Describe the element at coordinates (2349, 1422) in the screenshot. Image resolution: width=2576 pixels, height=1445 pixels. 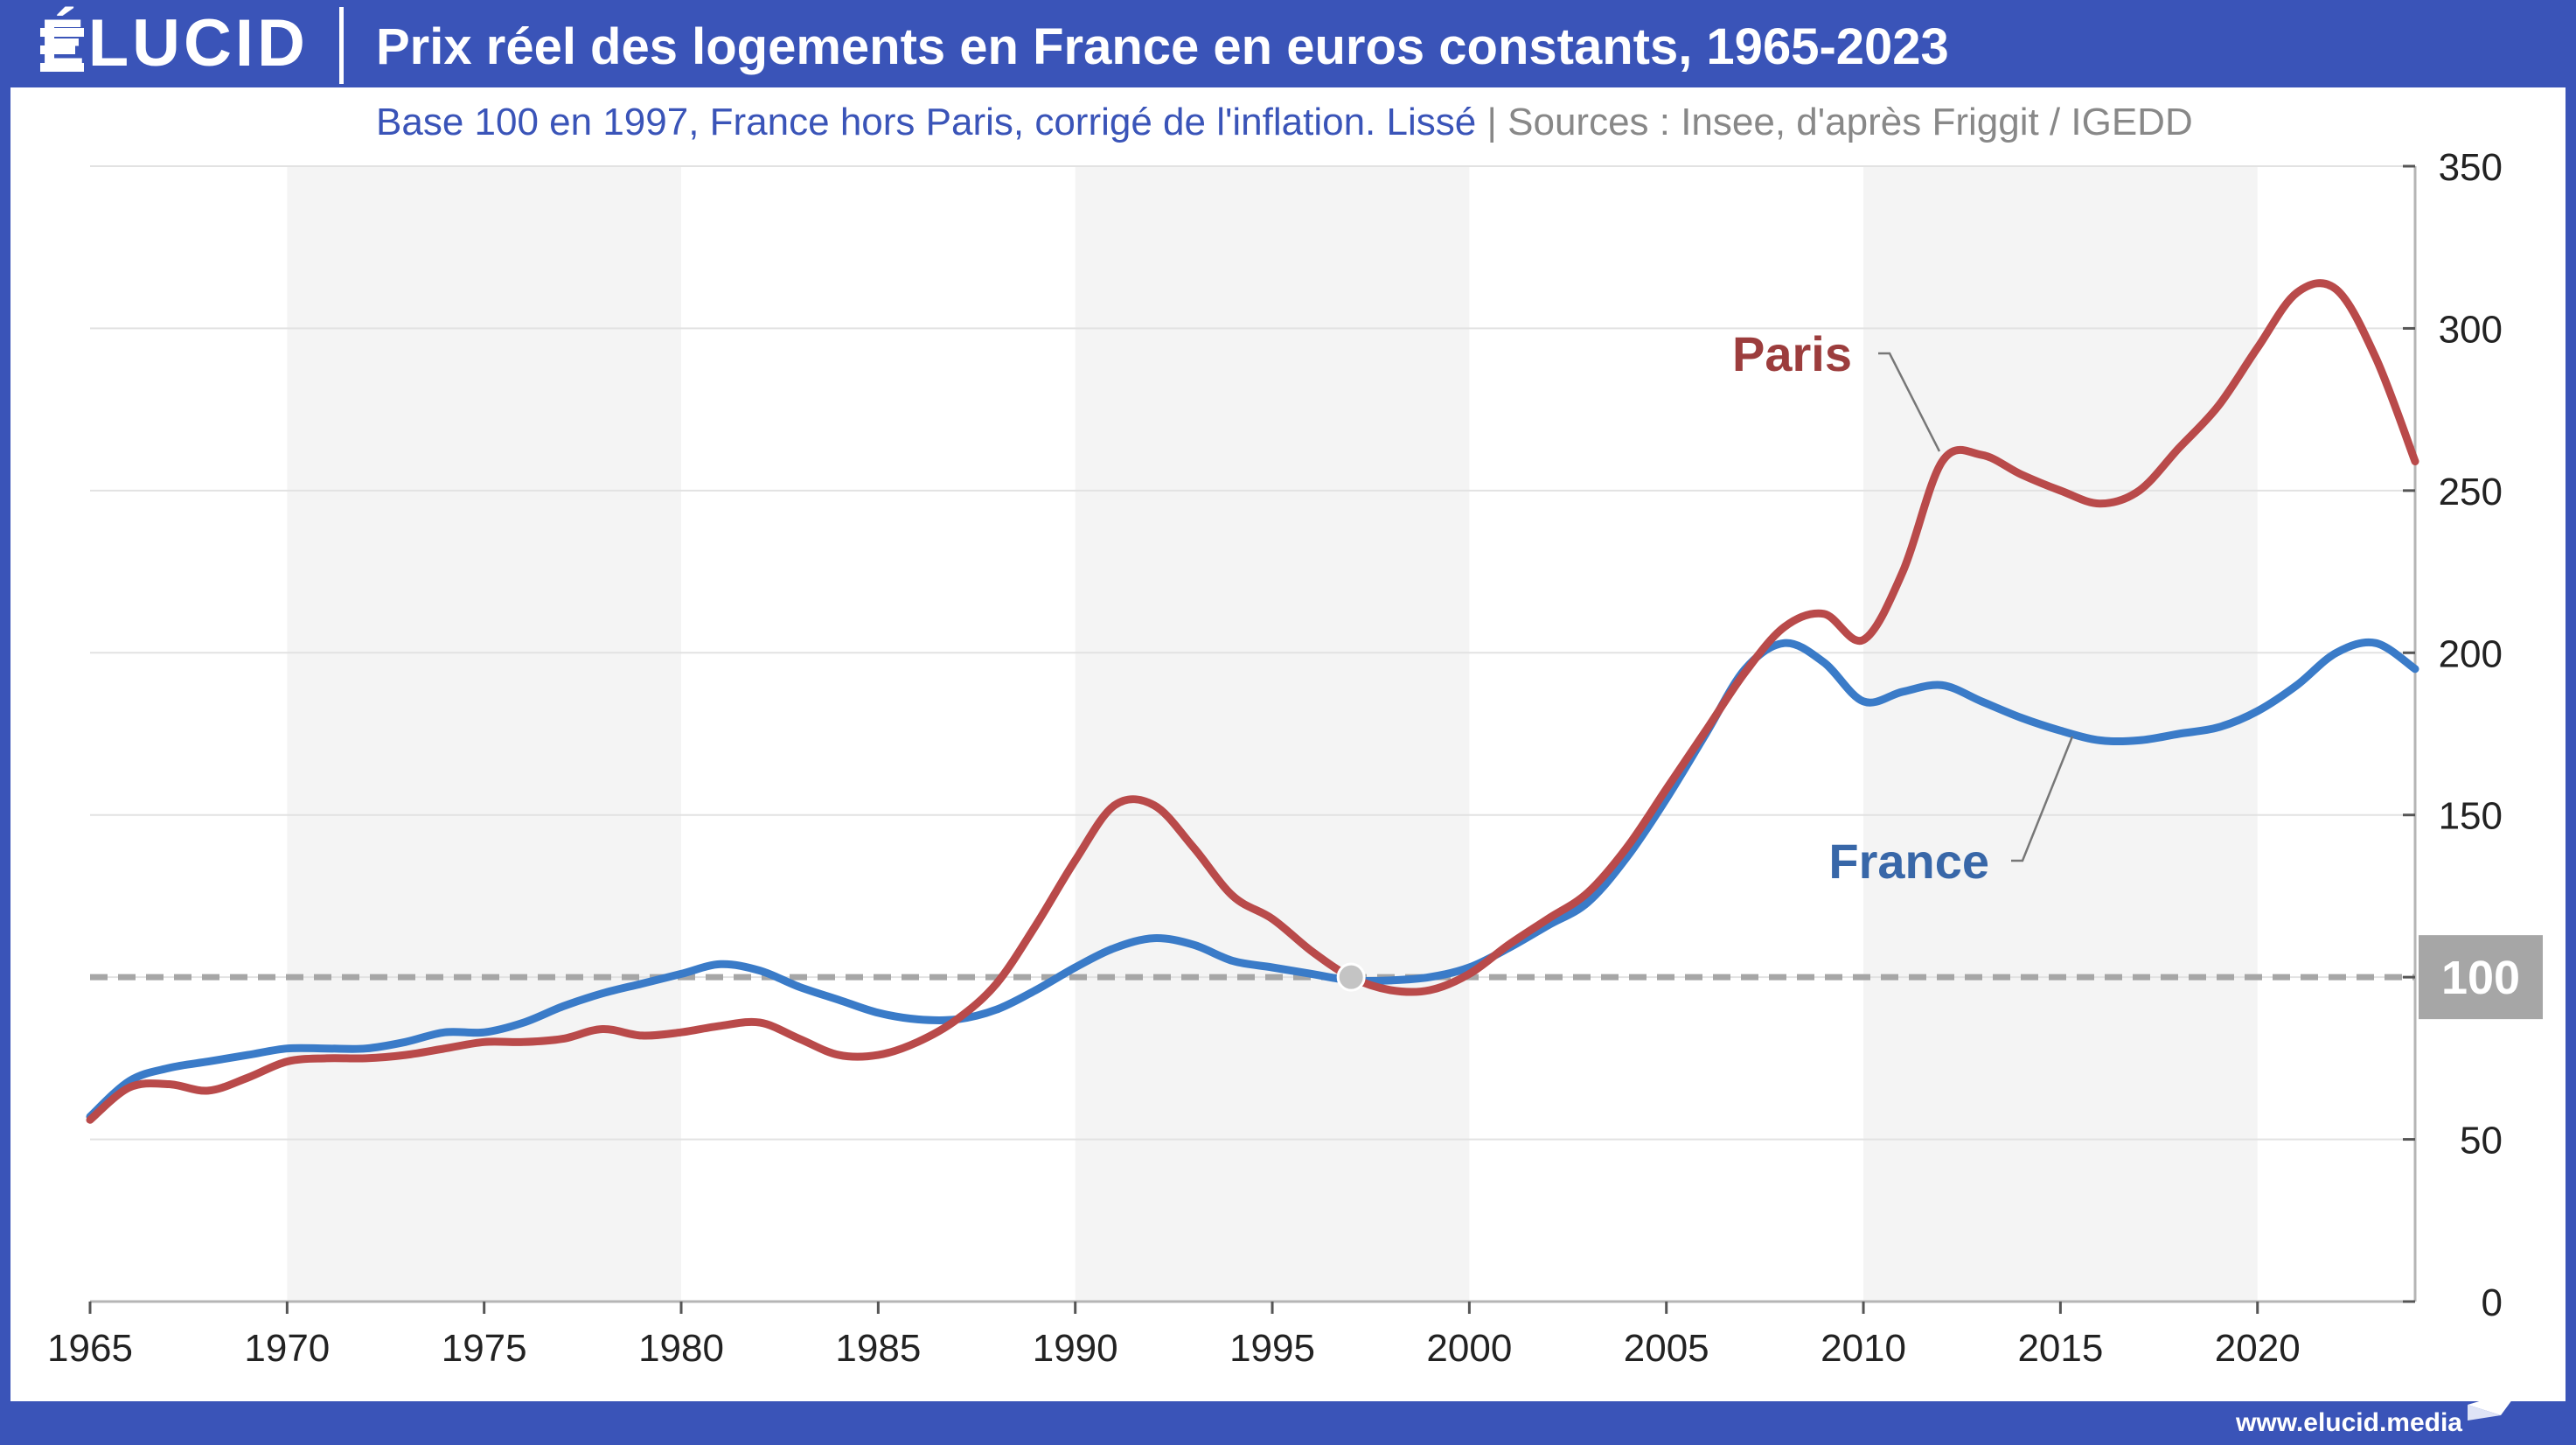
I see `website-link: www.elucid.media` at that location.